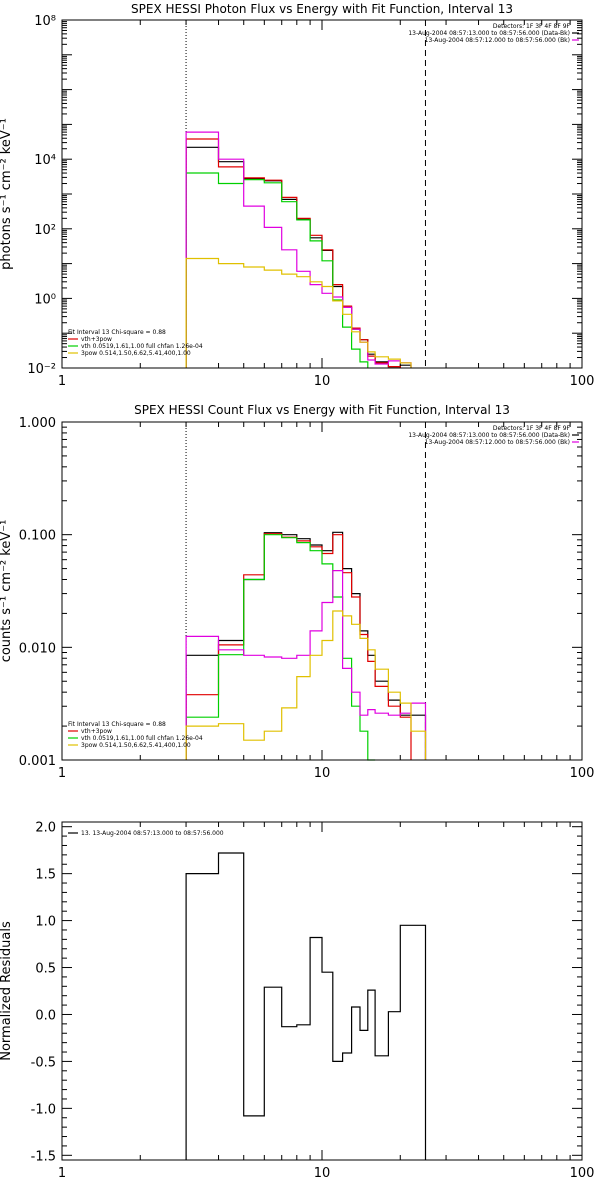 Image resolution: width=600 pixels, height=1200 pixels. I want to click on y-tick-label: 0.010, so click(37, 648).